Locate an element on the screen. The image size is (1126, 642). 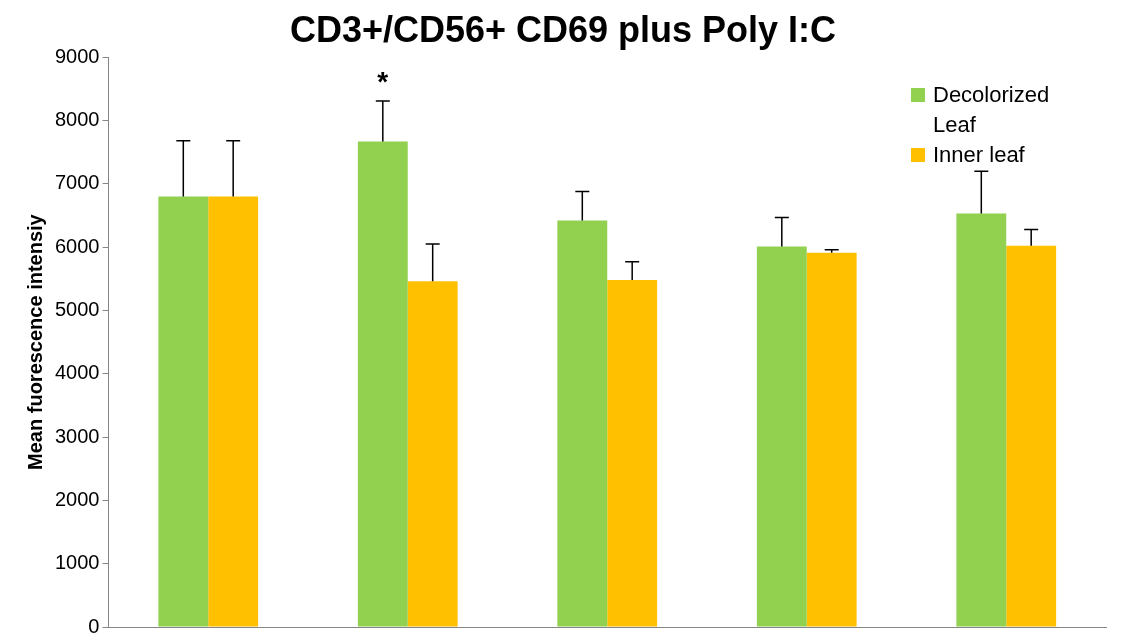
y-tick-label: 4000 is located at coordinates (77, 372).